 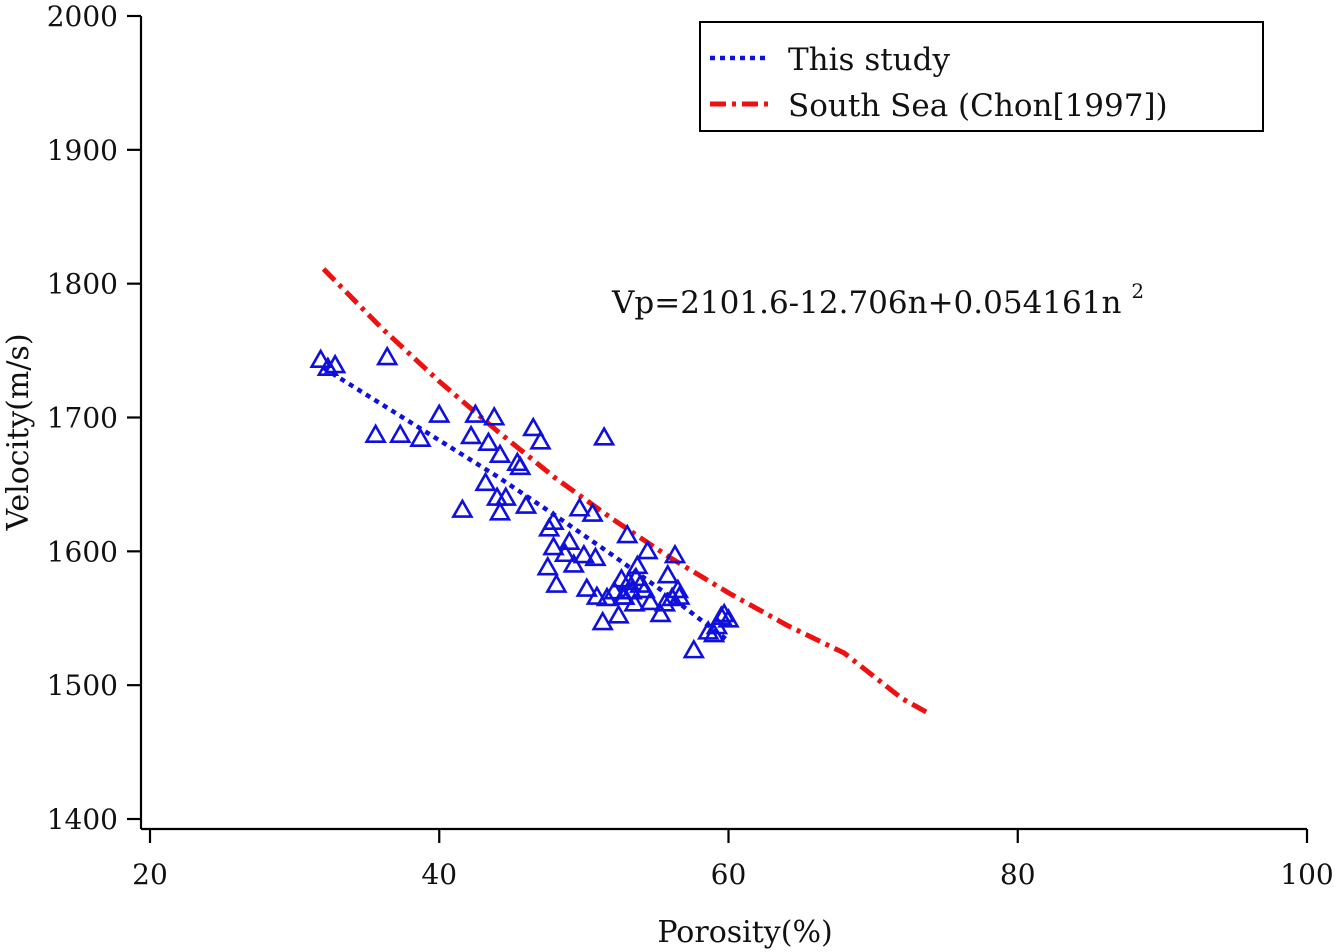 What do you see at coordinates (439, 874) in the screenshot?
I see `x-tick-label: 40` at bounding box center [439, 874].